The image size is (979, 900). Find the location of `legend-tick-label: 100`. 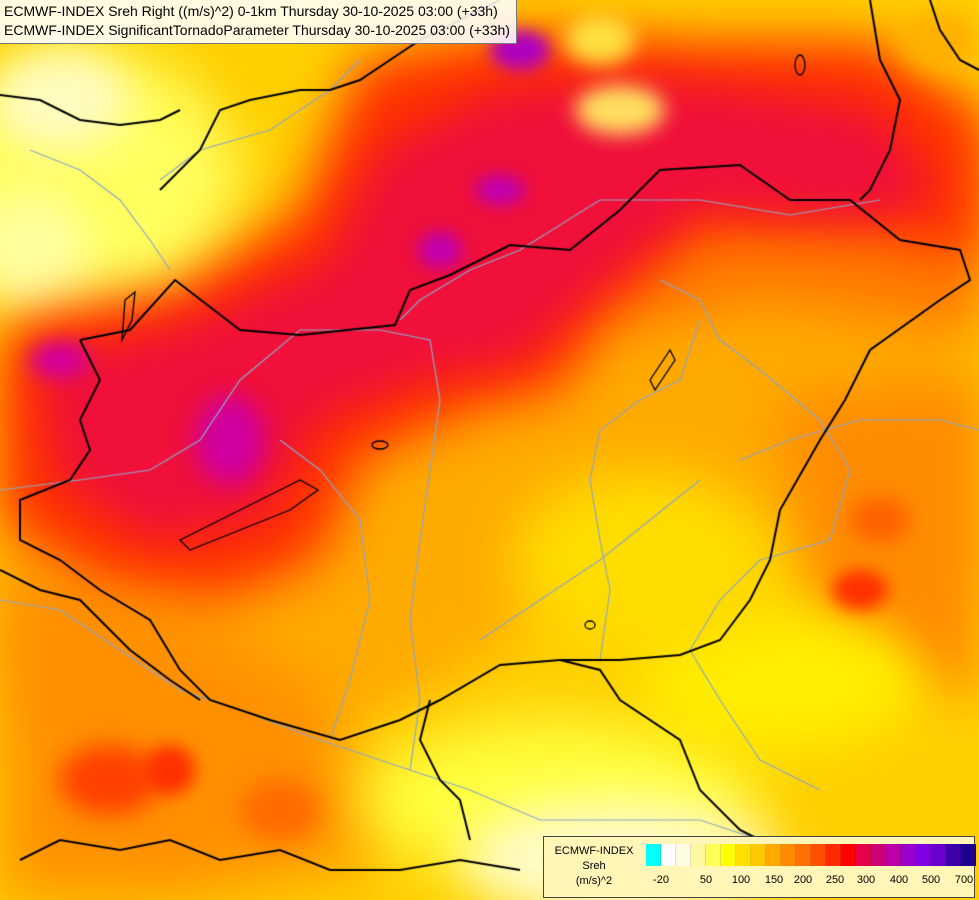

legend-tick-label: 100 is located at coordinates (741, 880).